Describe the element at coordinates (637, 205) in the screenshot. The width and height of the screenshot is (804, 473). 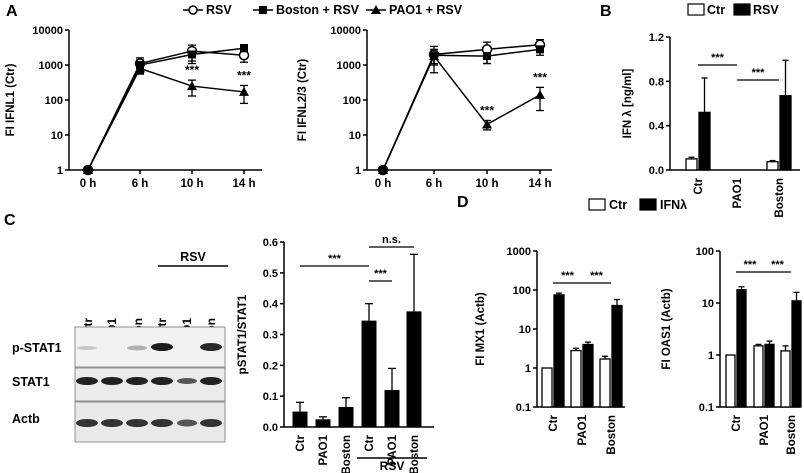
I see `legend-d: Ctr IFNλ` at that location.